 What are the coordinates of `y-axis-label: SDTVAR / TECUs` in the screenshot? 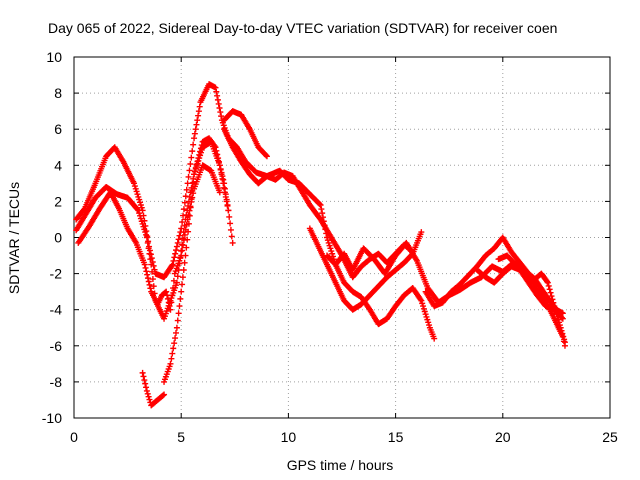 It's located at (14, 238).